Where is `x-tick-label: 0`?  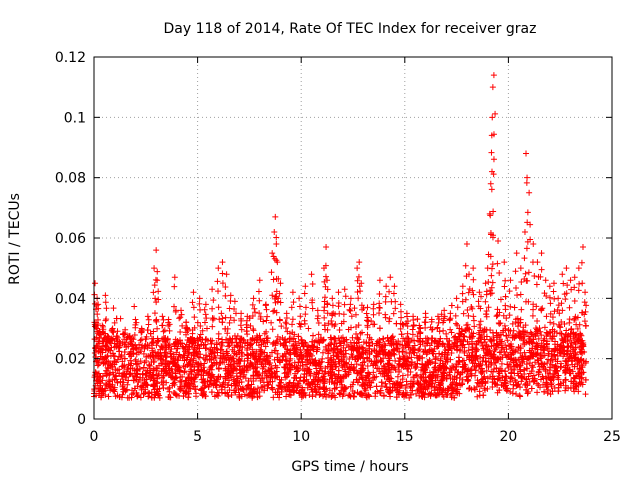 x-tick-label: 0 is located at coordinates (94, 437).